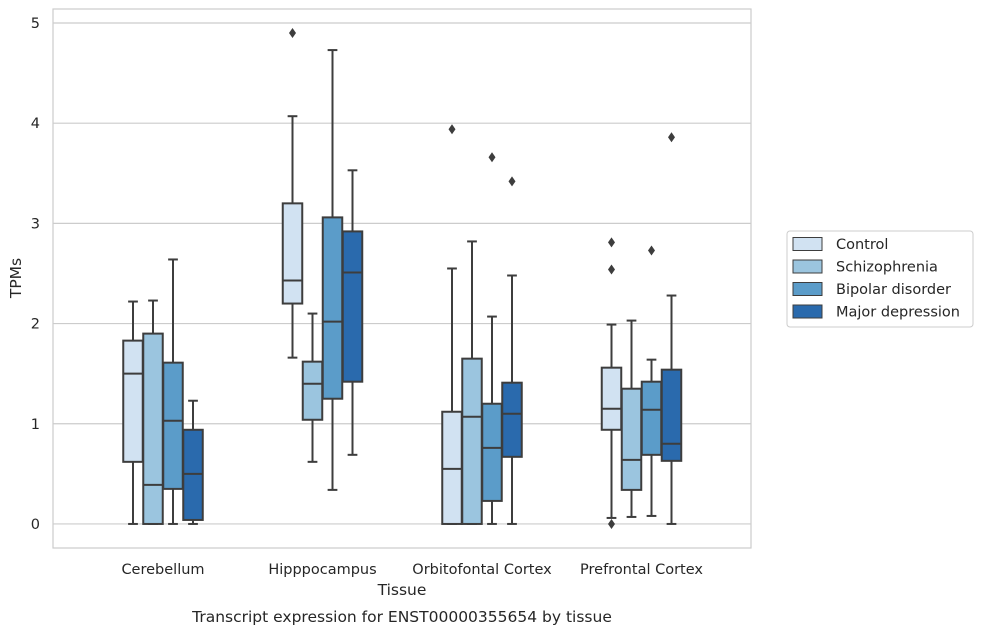  I want to click on x-axis-label: Tissue, so click(402, 590).